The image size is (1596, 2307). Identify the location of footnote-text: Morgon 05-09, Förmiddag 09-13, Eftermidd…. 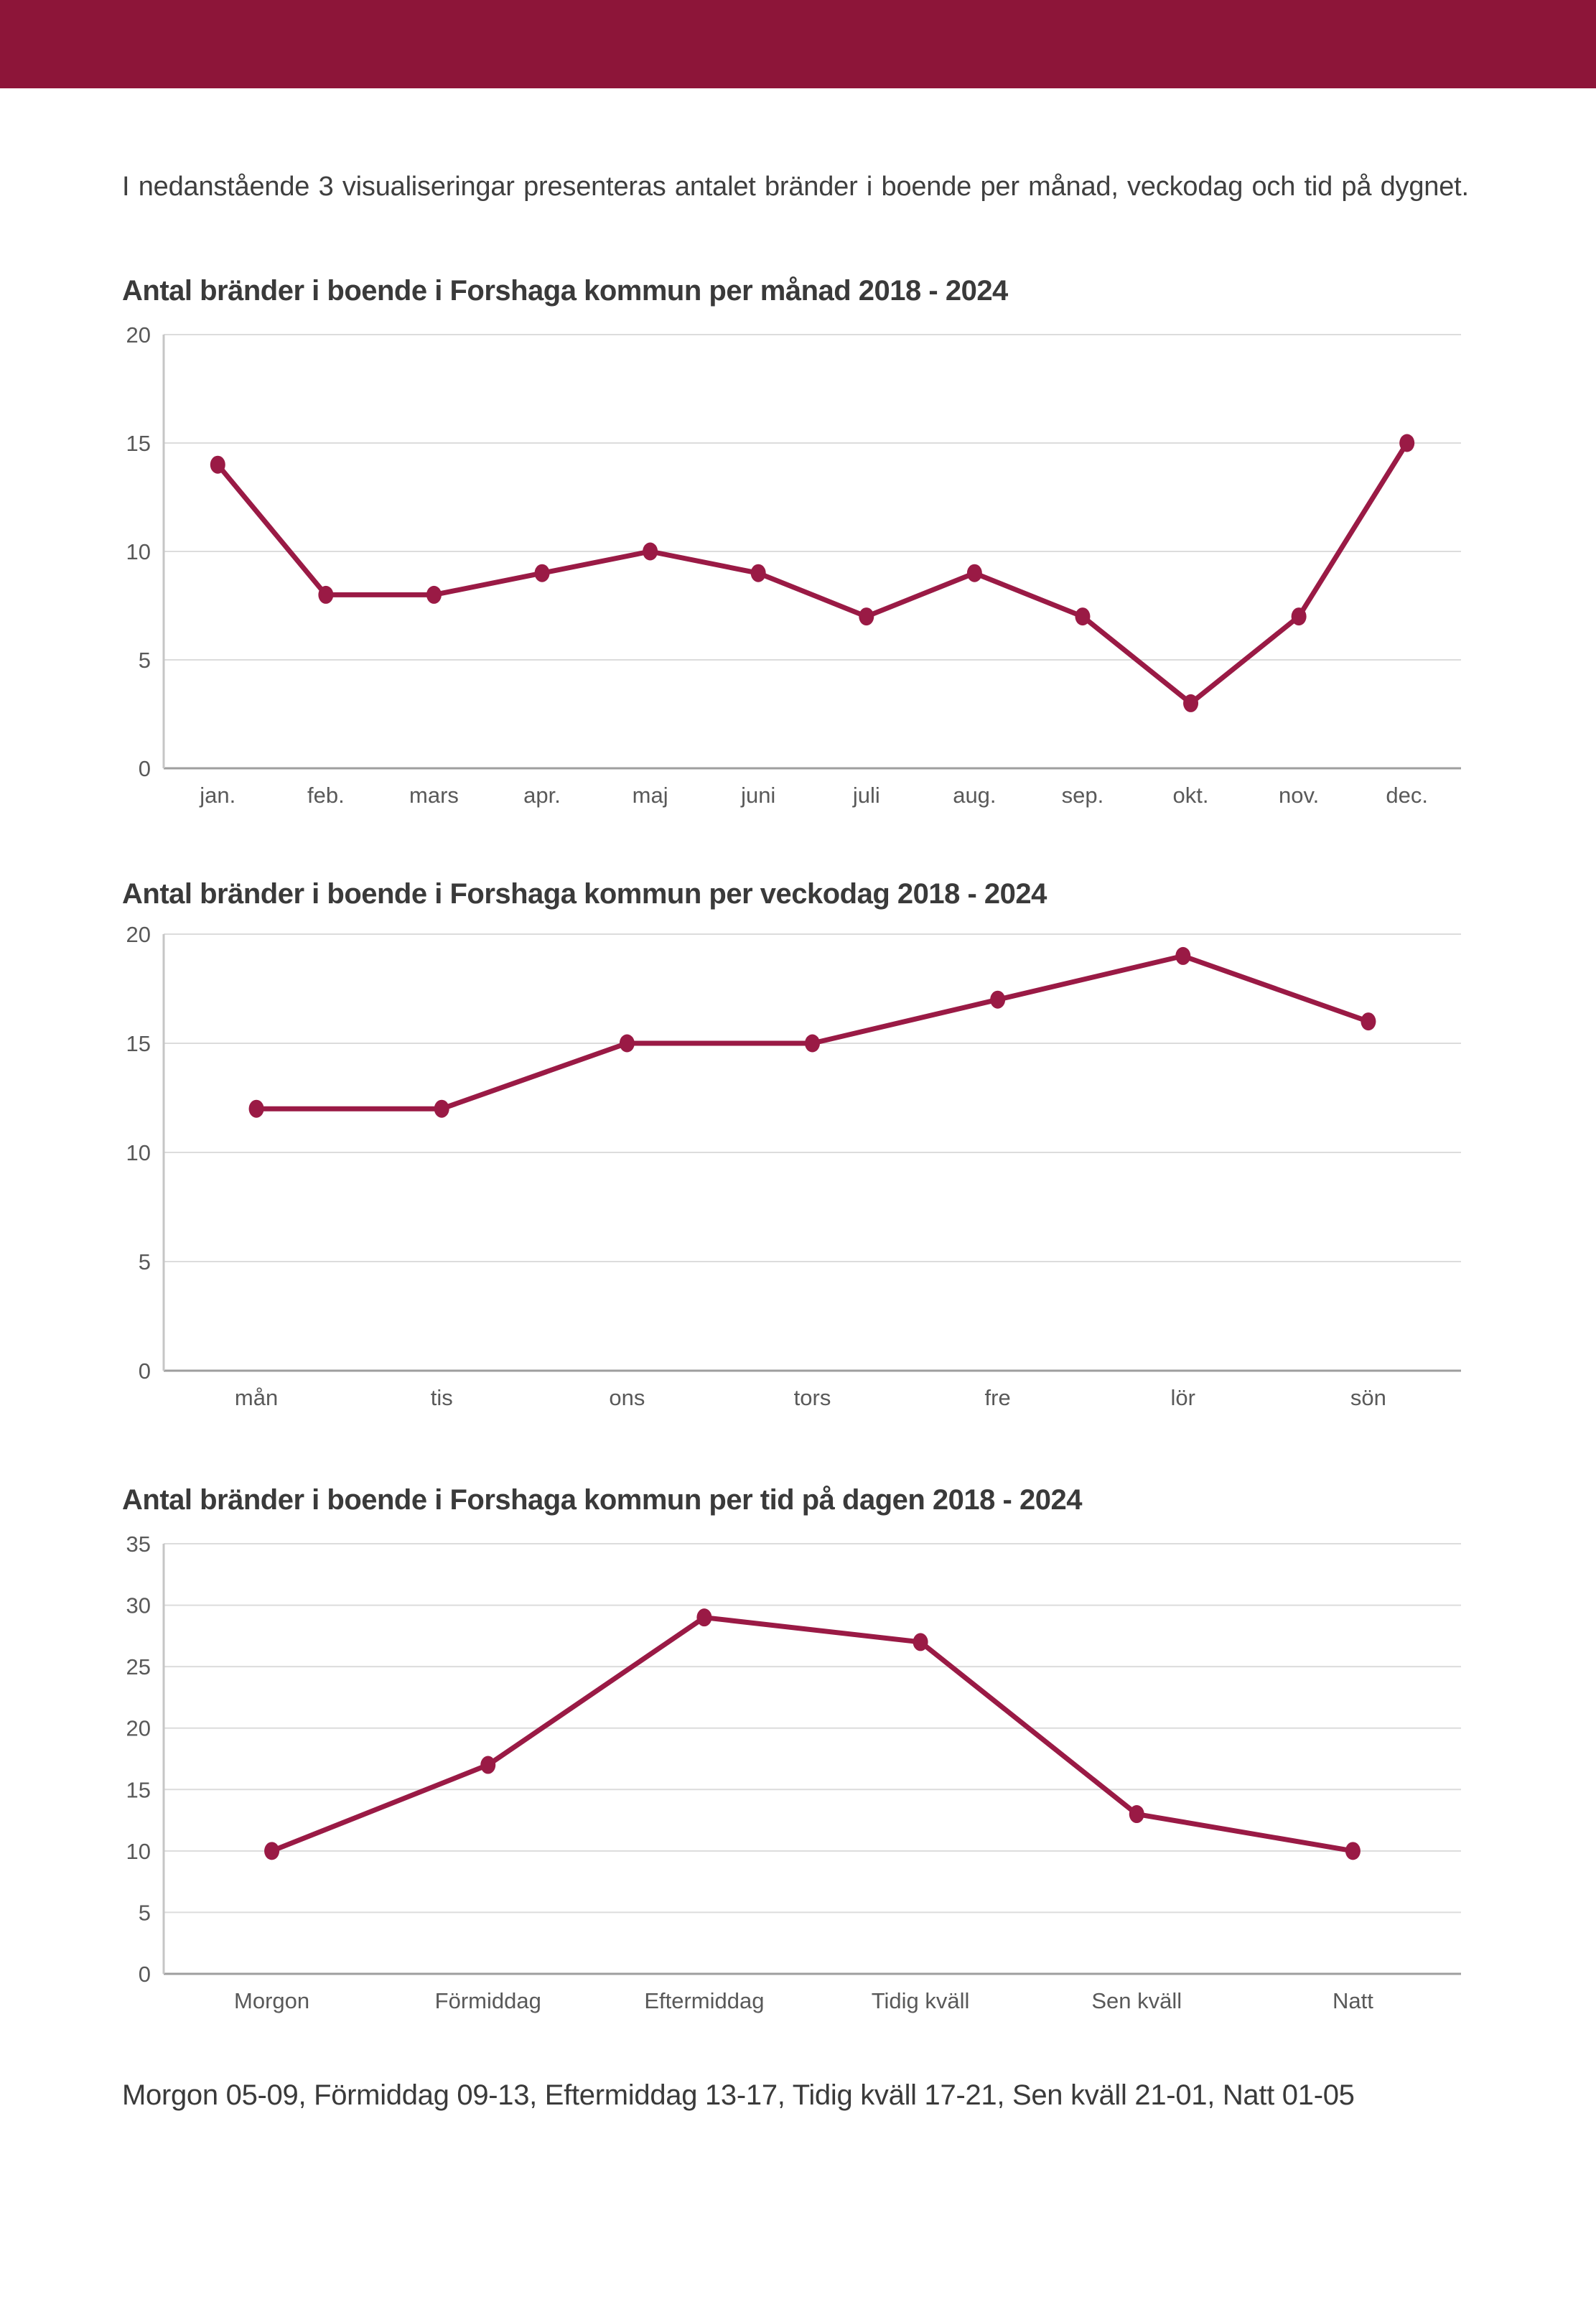
(738, 2095).